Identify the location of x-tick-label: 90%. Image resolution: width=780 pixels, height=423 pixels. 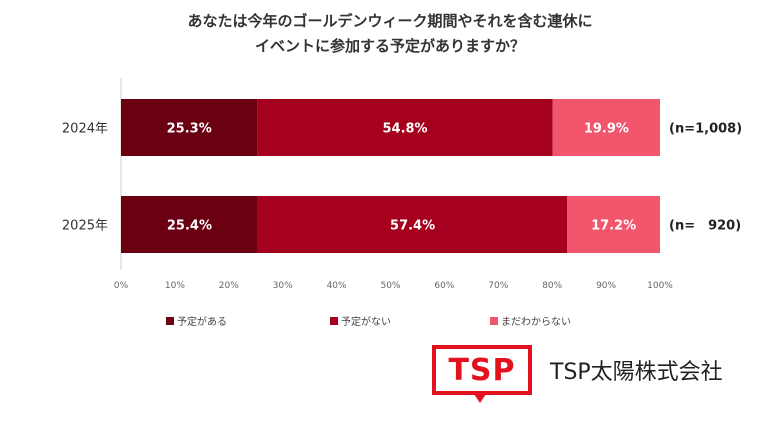
(606, 286).